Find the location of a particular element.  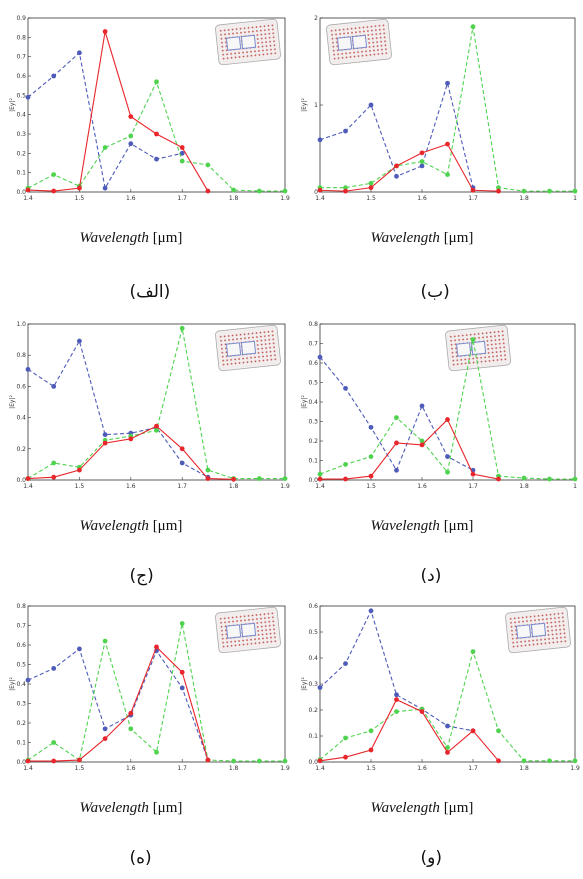

chart-alef-xtick-label: 1.8 is located at coordinates (234, 198).